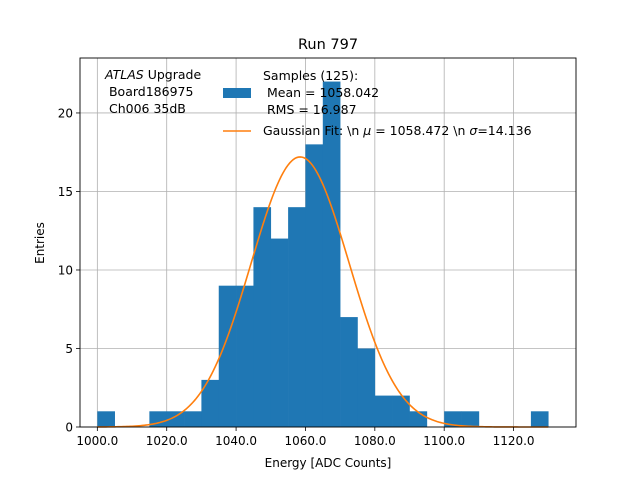 Image resolution: width=640 pixels, height=480 pixels. Describe the element at coordinates (366, 130) in the screenshot. I see `legend-fit-mu: μ` at that location.